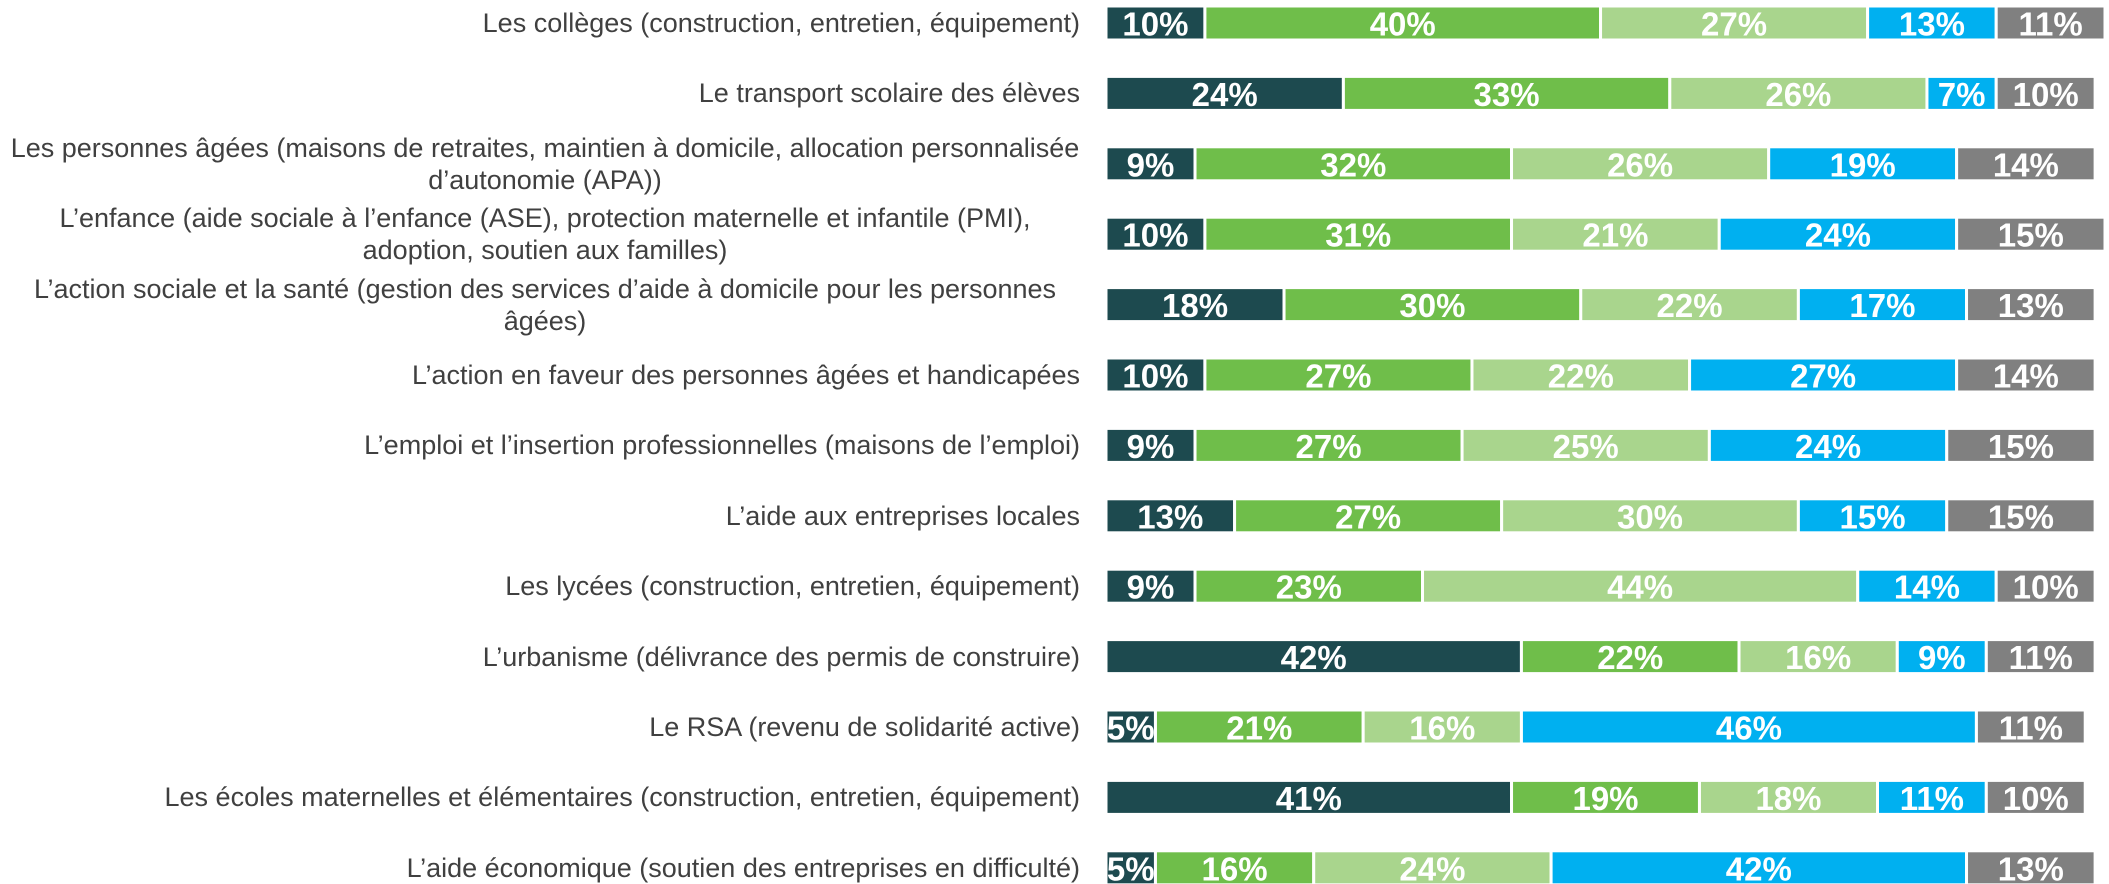  I want to click on value-label: 7%, so click(1962, 94).